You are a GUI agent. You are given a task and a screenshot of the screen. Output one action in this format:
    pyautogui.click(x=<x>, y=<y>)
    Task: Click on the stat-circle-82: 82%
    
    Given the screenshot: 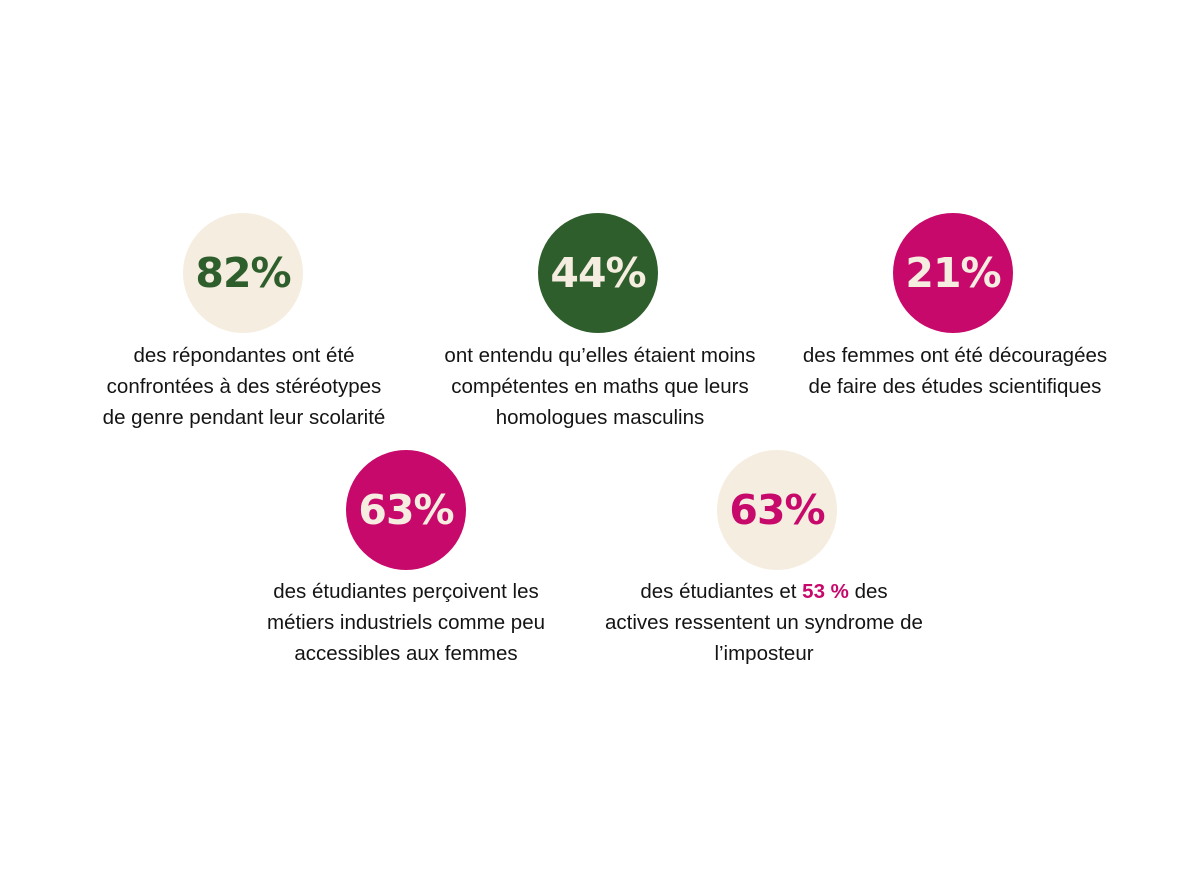 What is the action you would take?
    pyautogui.click(x=243, y=273)
    